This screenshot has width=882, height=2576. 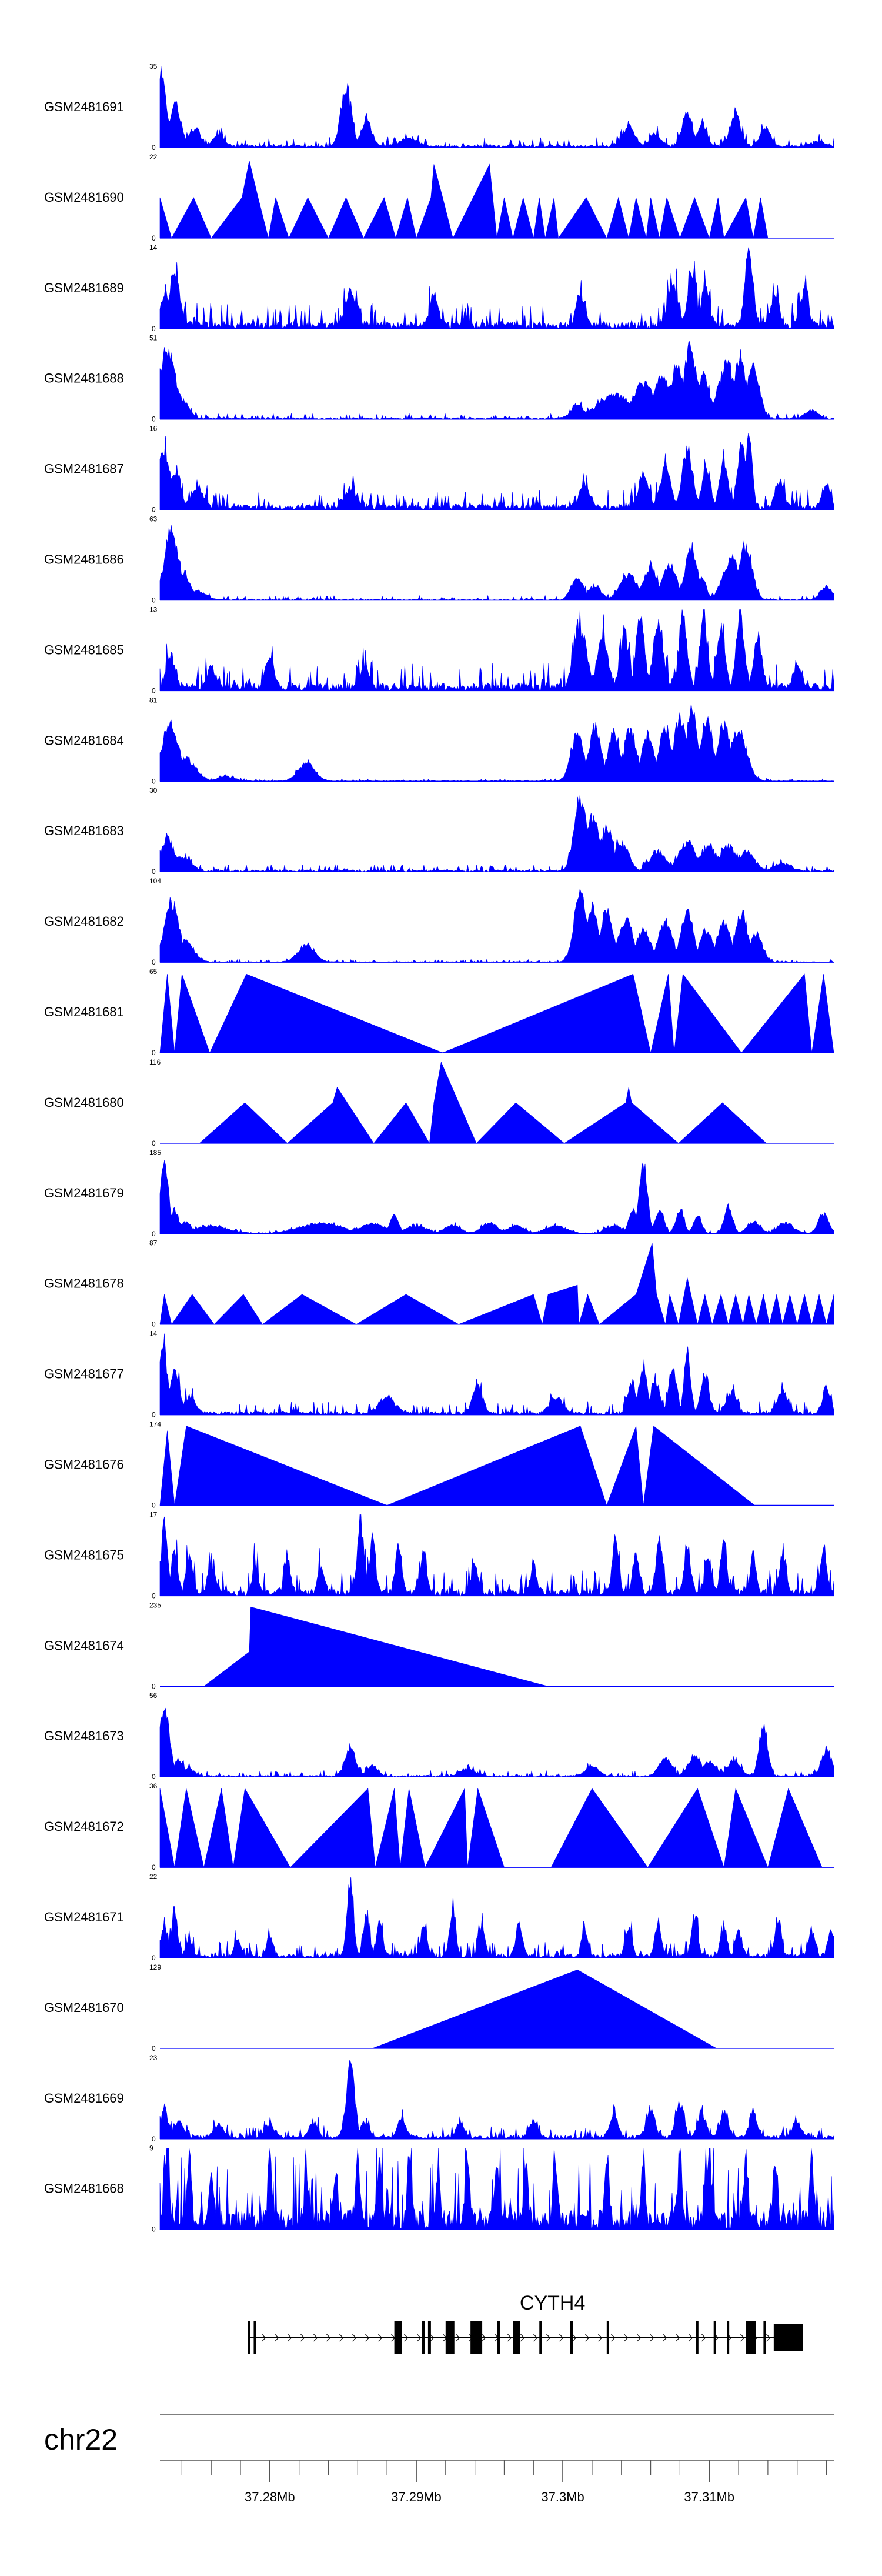 What do you see at coordinates (84, 106) in the screenshot?
I see `track-label: GSM2481691` at bounding box center [84, 106].